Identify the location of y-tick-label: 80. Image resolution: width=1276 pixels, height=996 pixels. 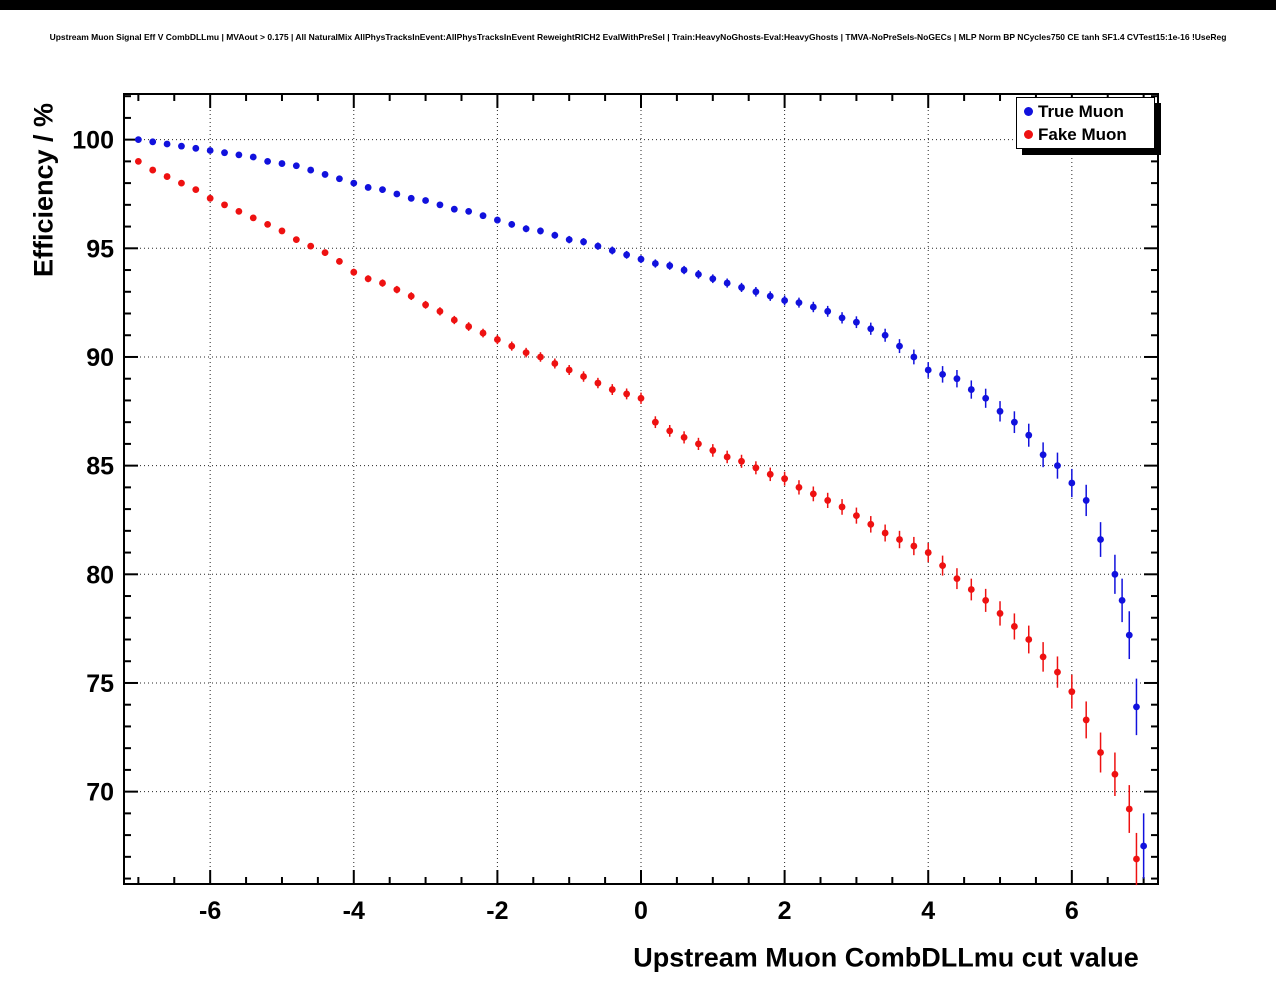
(100, 575).